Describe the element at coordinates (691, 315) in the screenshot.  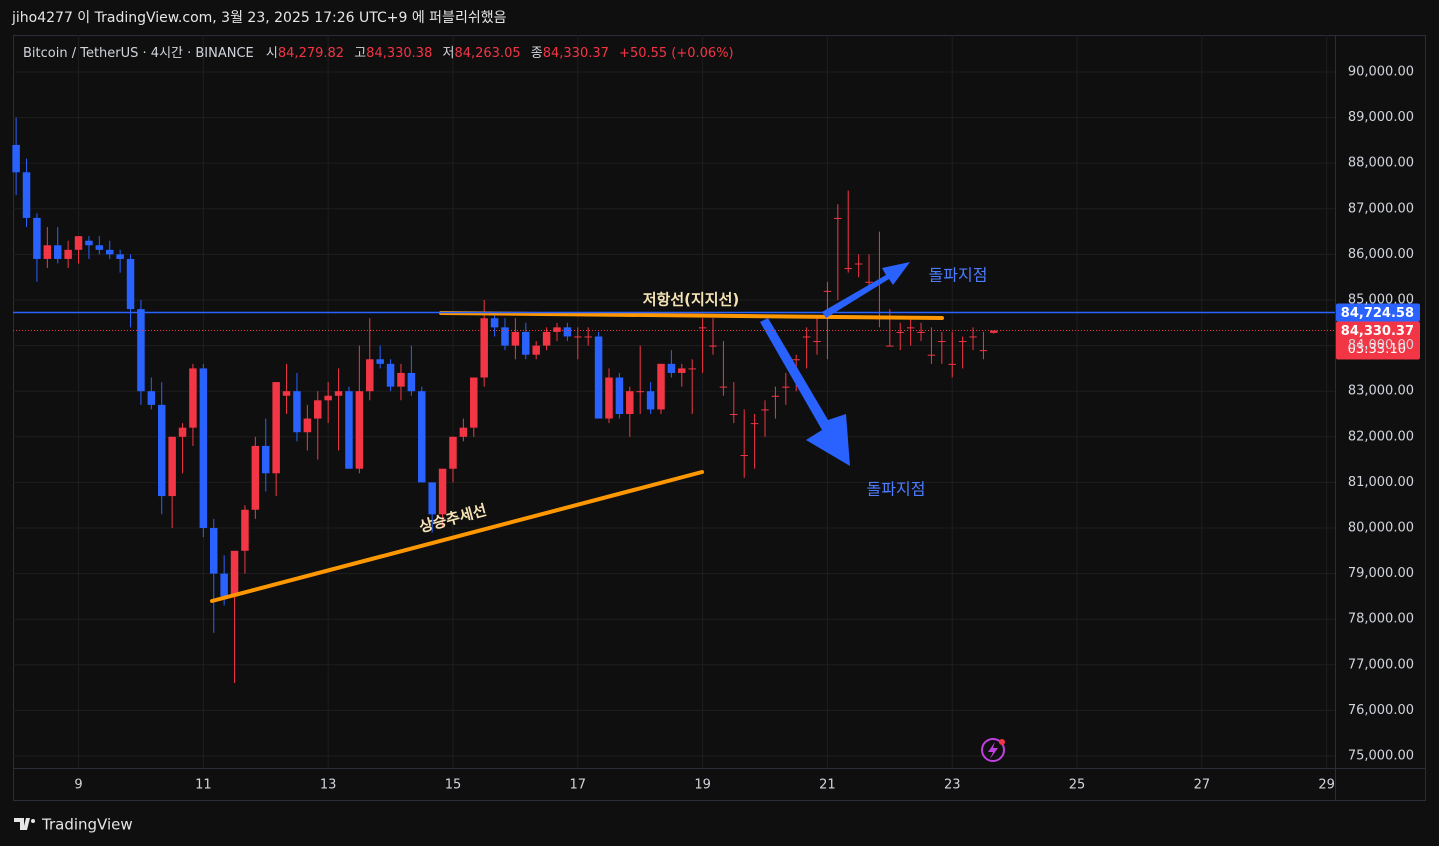
I see `resistance-line` at that location.